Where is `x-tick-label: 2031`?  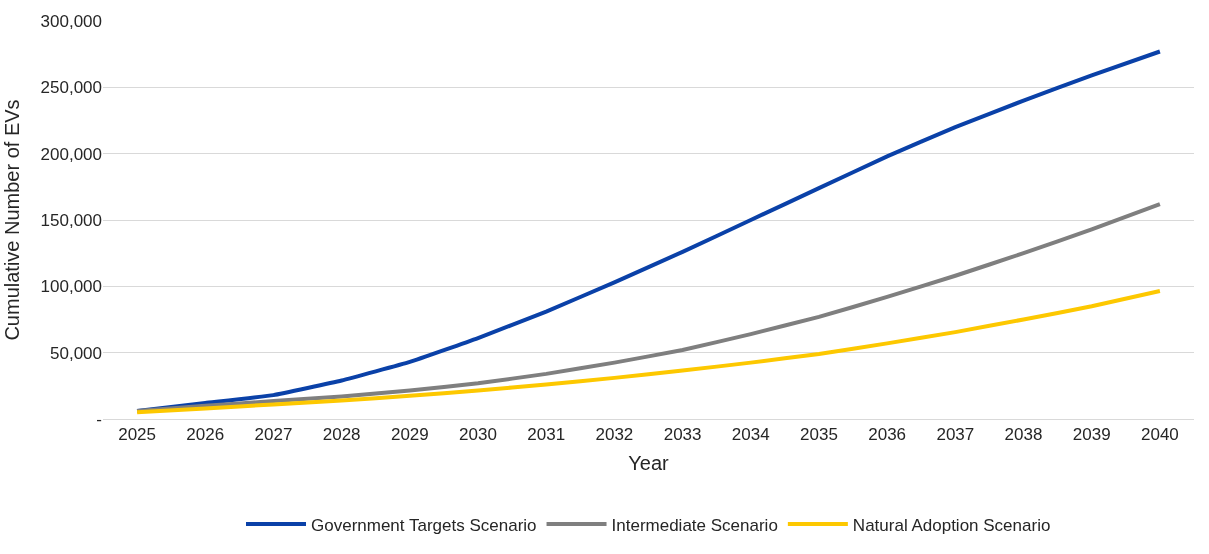
x-tick-label: 2031 is located at coordinates (546, 435).